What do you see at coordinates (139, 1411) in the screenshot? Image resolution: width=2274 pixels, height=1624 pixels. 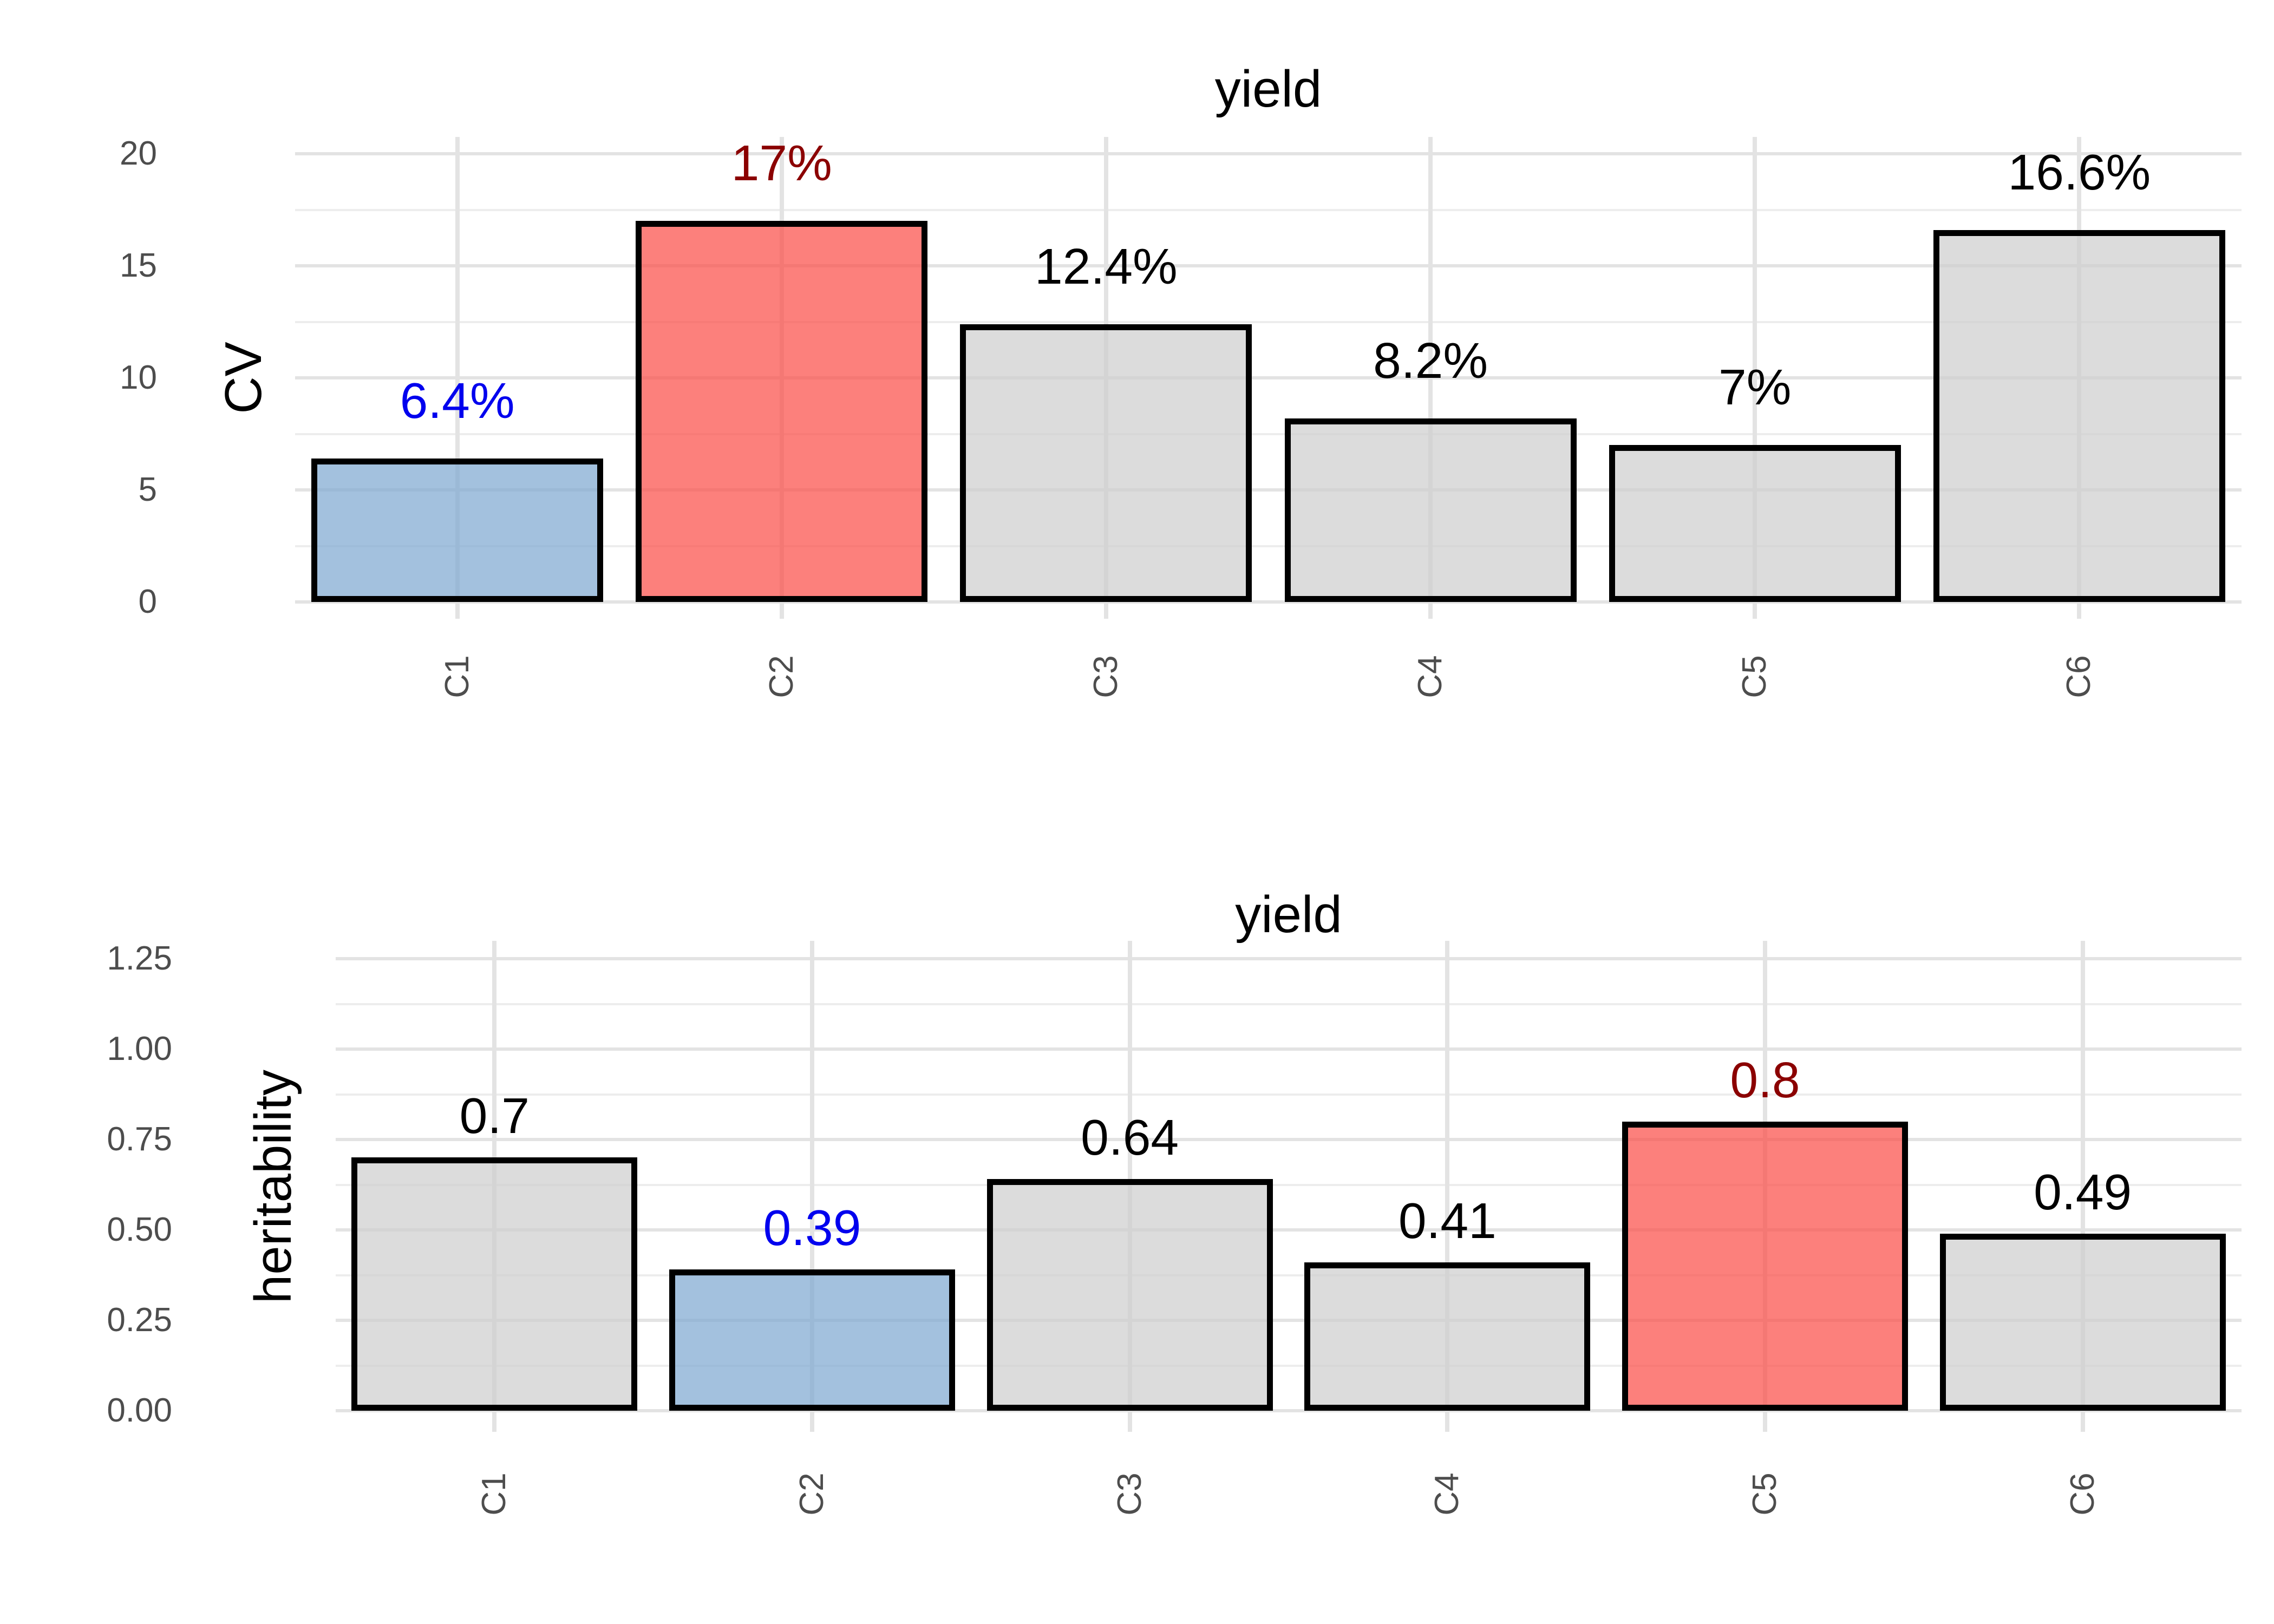 I see `y-tick-label: 0.00` at bounding box center [139, 1411].